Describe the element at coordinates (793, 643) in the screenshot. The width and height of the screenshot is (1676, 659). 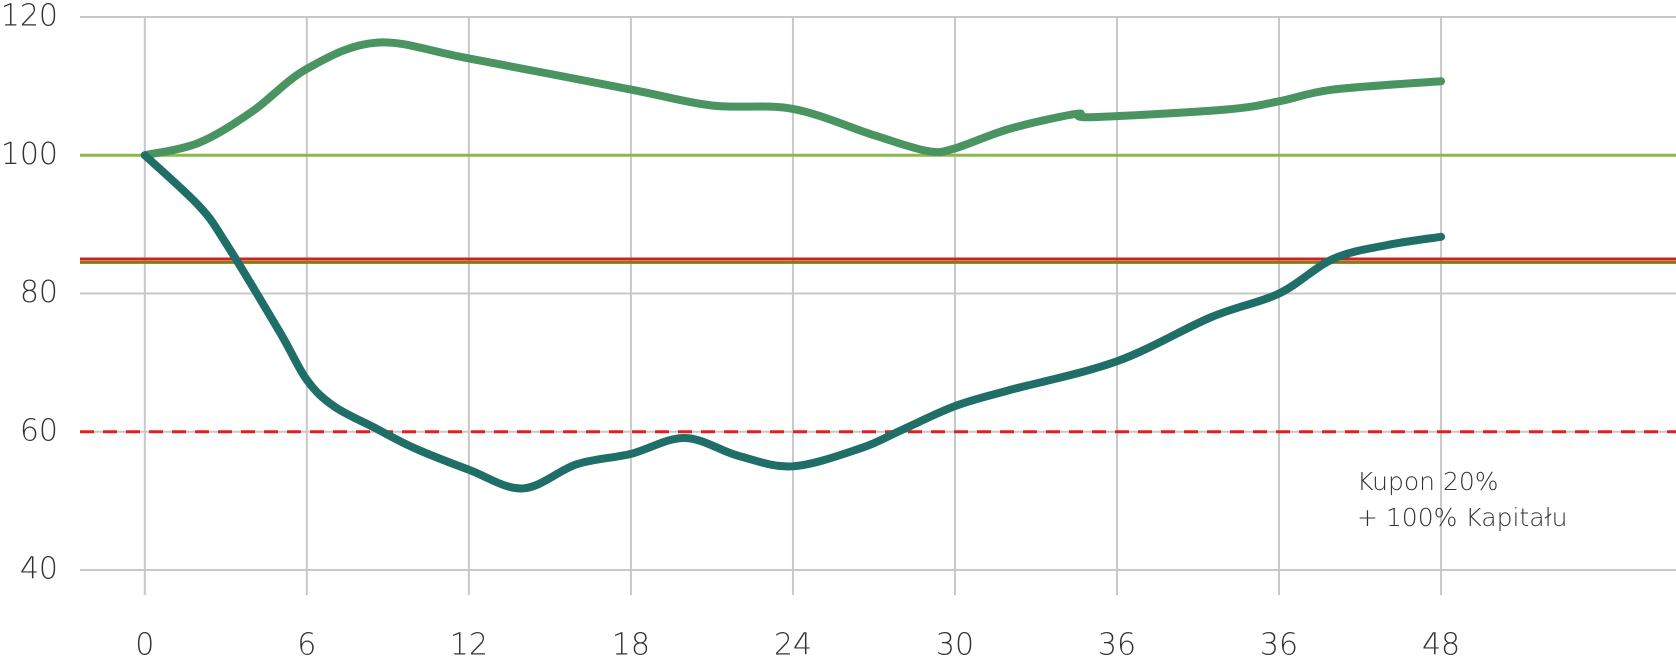
I see `x-tick-label: 24` at that location.